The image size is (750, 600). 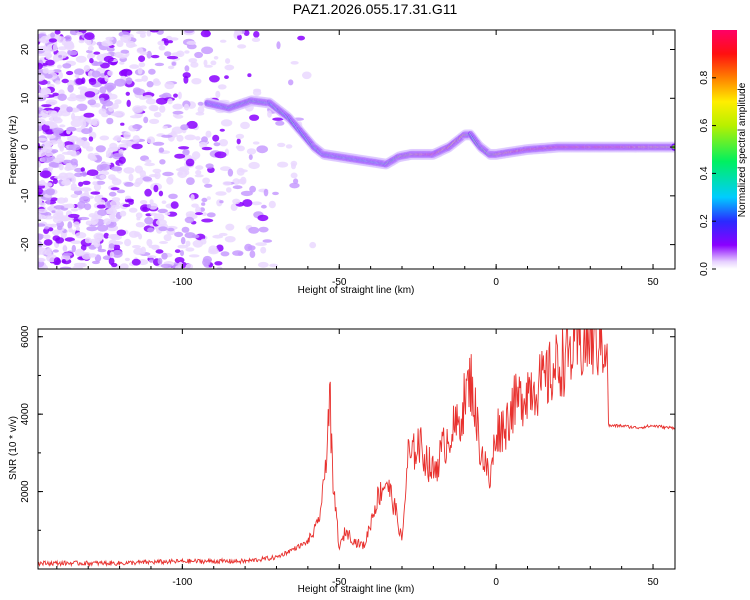 I want to click on x-tick-label: -100, so click(x=182, y=582).